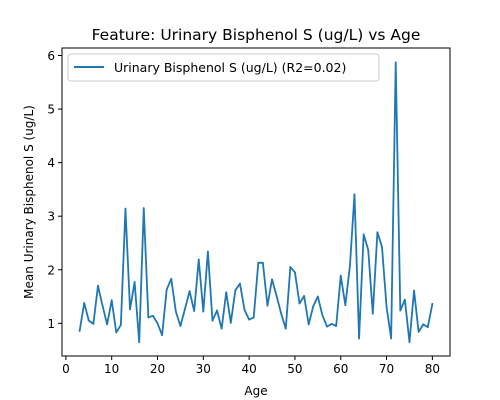 The image size is (500, 400). Describe the element at coordinates (255, 391) in the screenshot. I see `x-axis-label: Age` at that location.